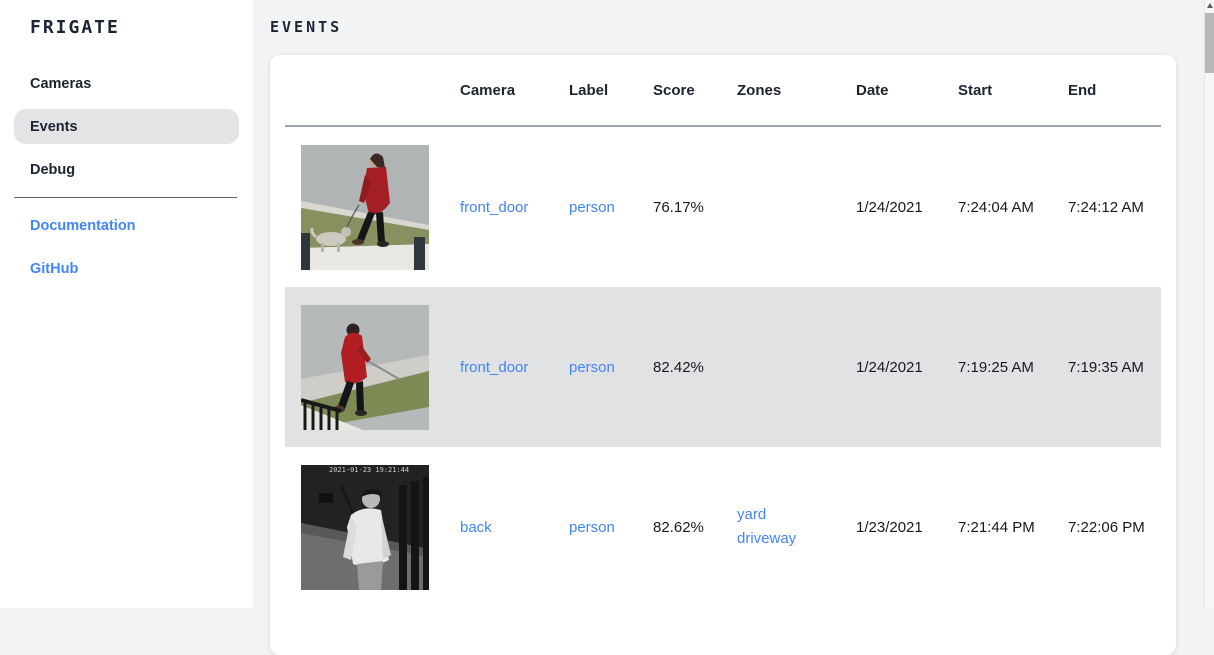  I want to click on column-header-score: Score, so click(674, 90).